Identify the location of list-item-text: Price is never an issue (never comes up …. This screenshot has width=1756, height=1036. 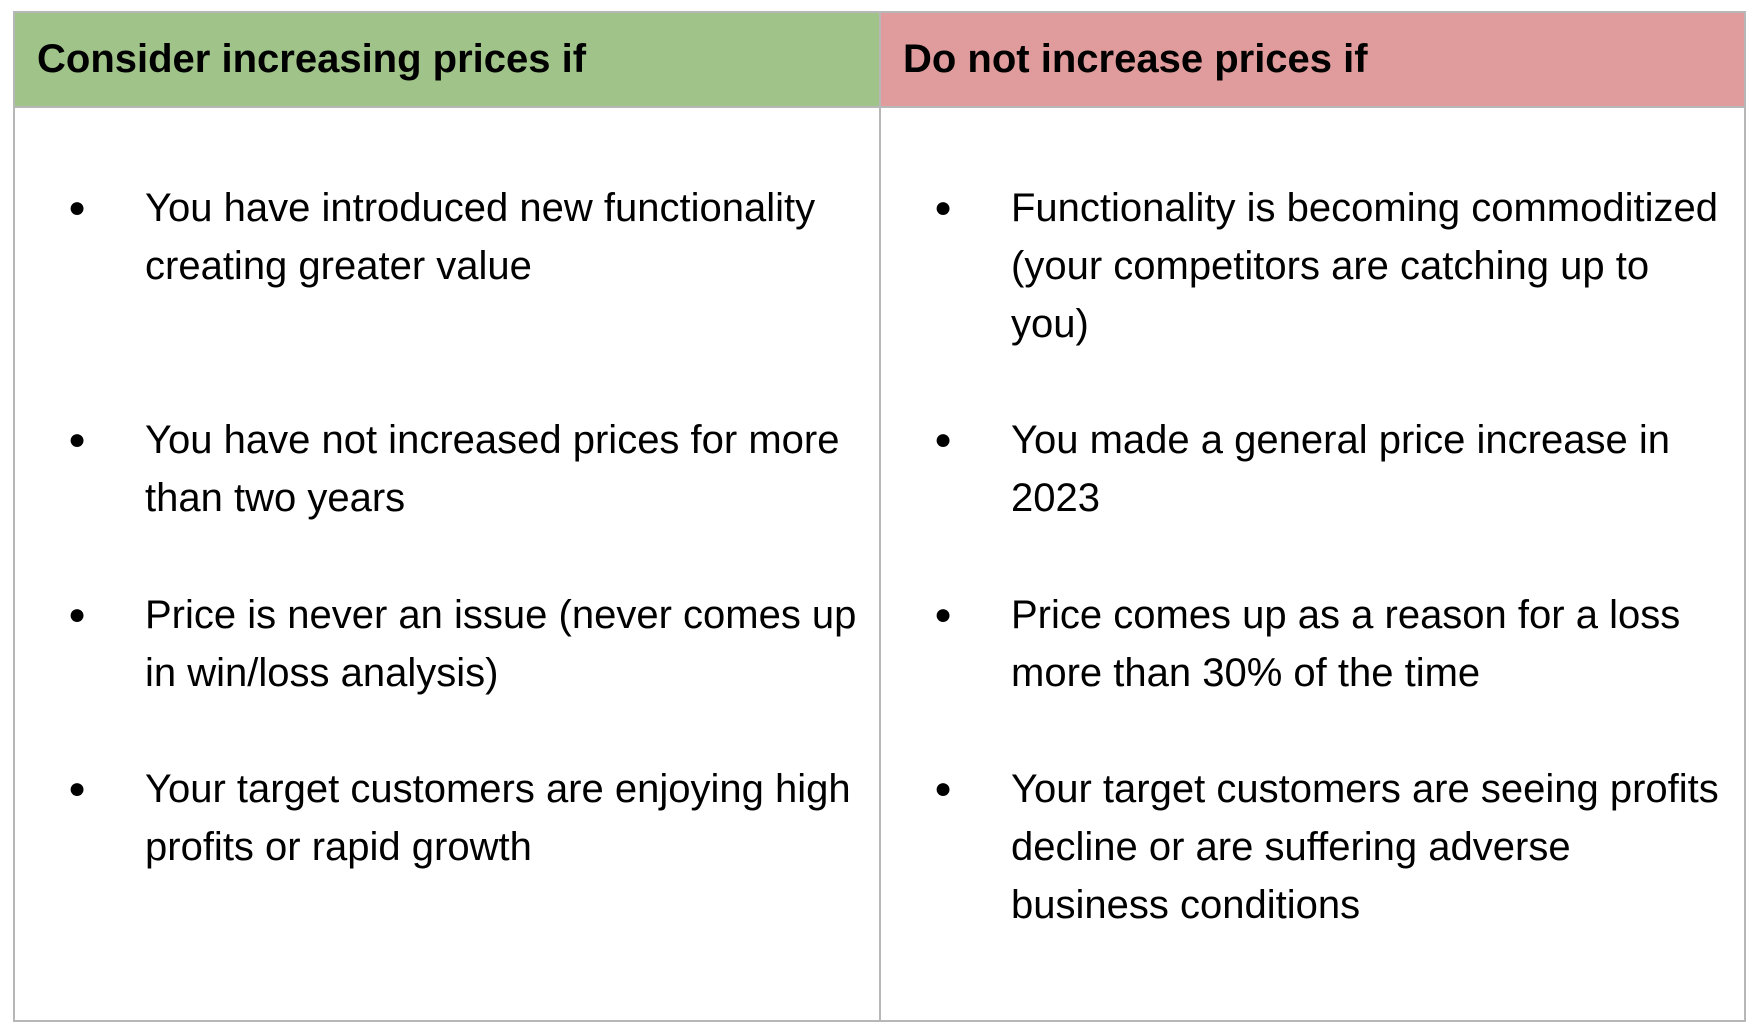
(501, 644).